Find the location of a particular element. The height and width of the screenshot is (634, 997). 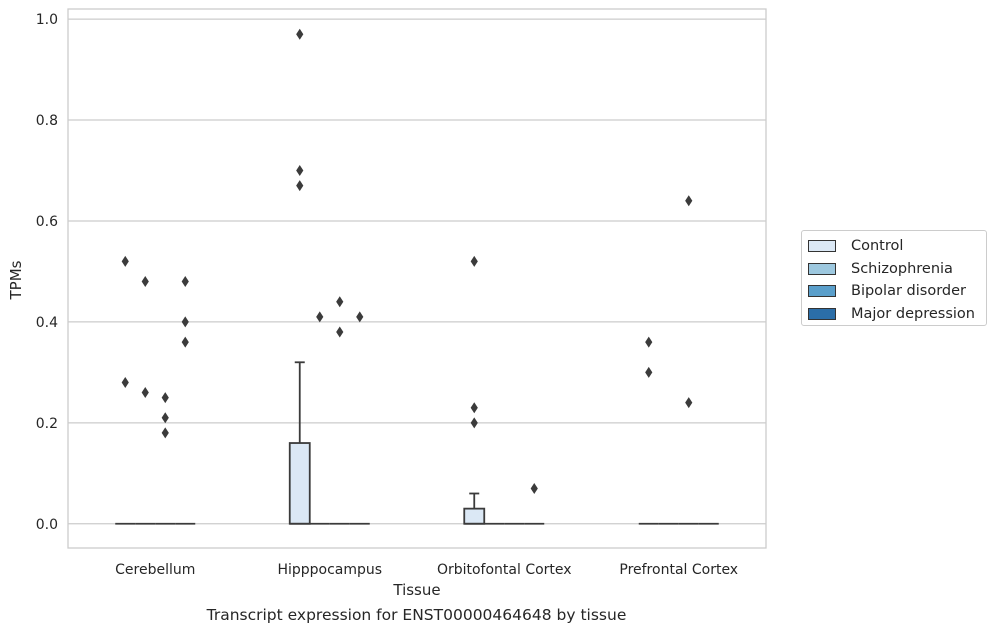

outlier-major-depression-hipppocampus is located at coordinates (360, 317).